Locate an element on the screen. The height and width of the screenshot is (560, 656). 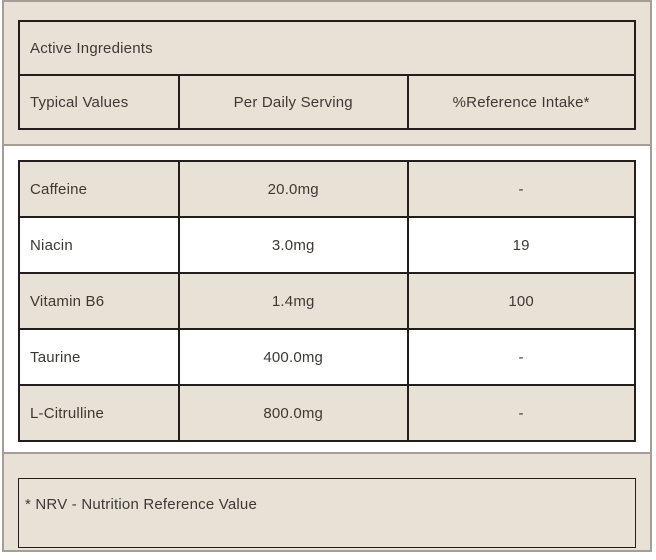
ingredient-name-cell: Vitamin B6 is located at coordinates (99, 301).